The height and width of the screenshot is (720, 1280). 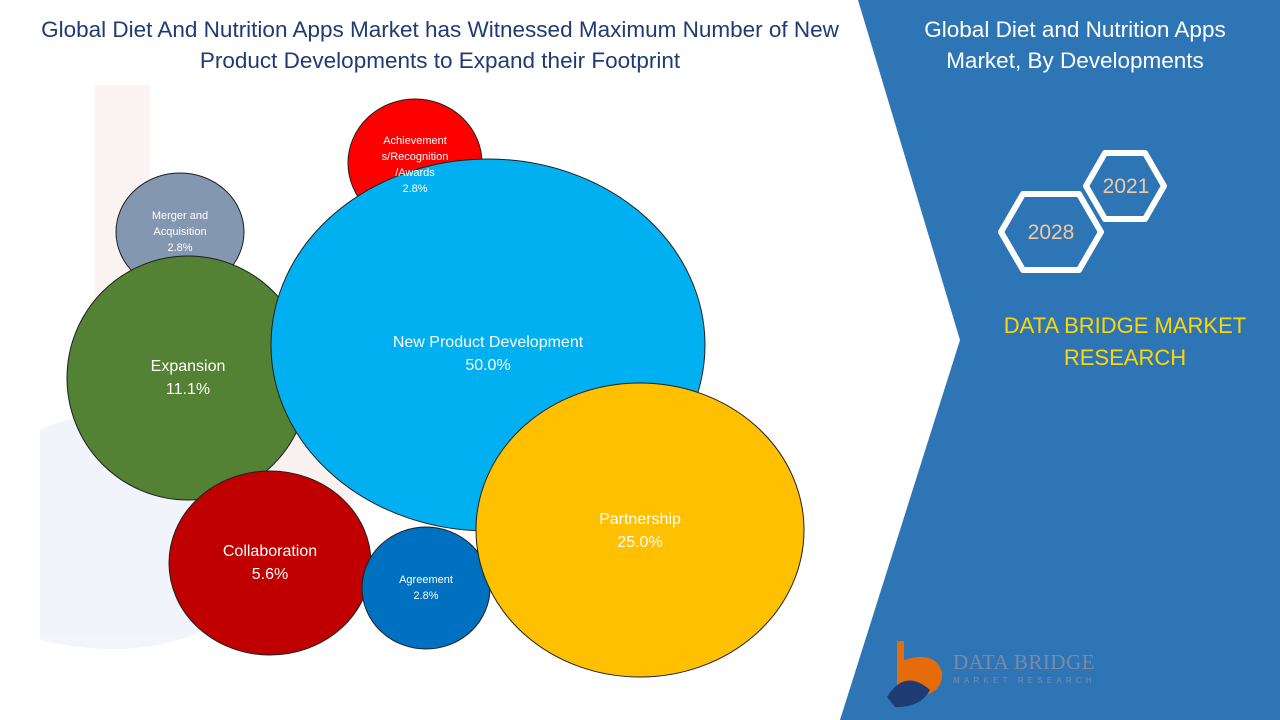 What do you see at coordinates (270, 551) in the screenshot?
I see `bubble-category-text: Collaboration` at bounding box center [270, 551].